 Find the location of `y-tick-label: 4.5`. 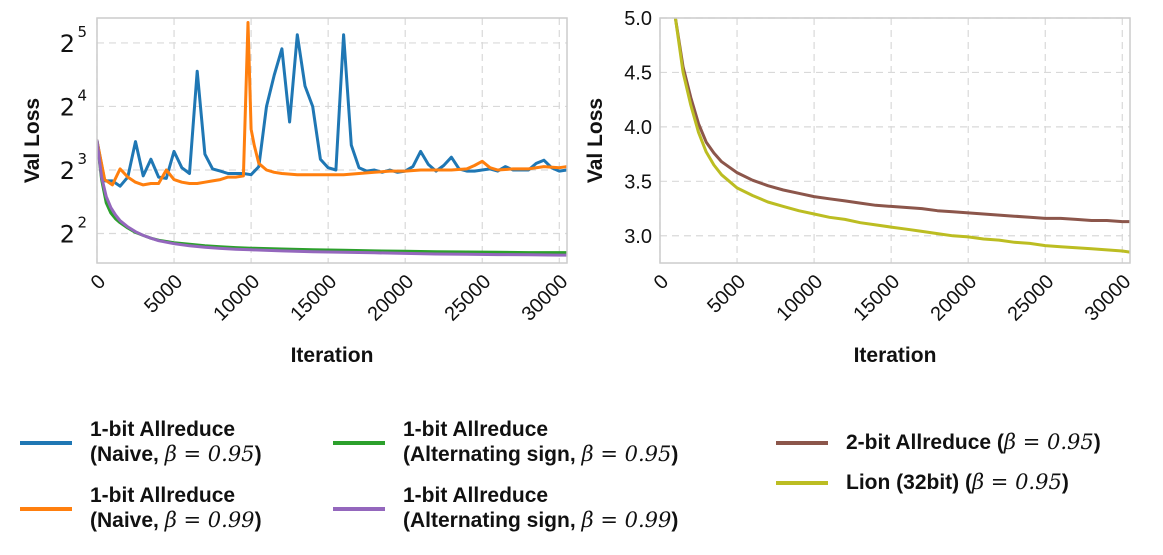

y-tick-label: 4.5 is located at coordinates (638, 73).